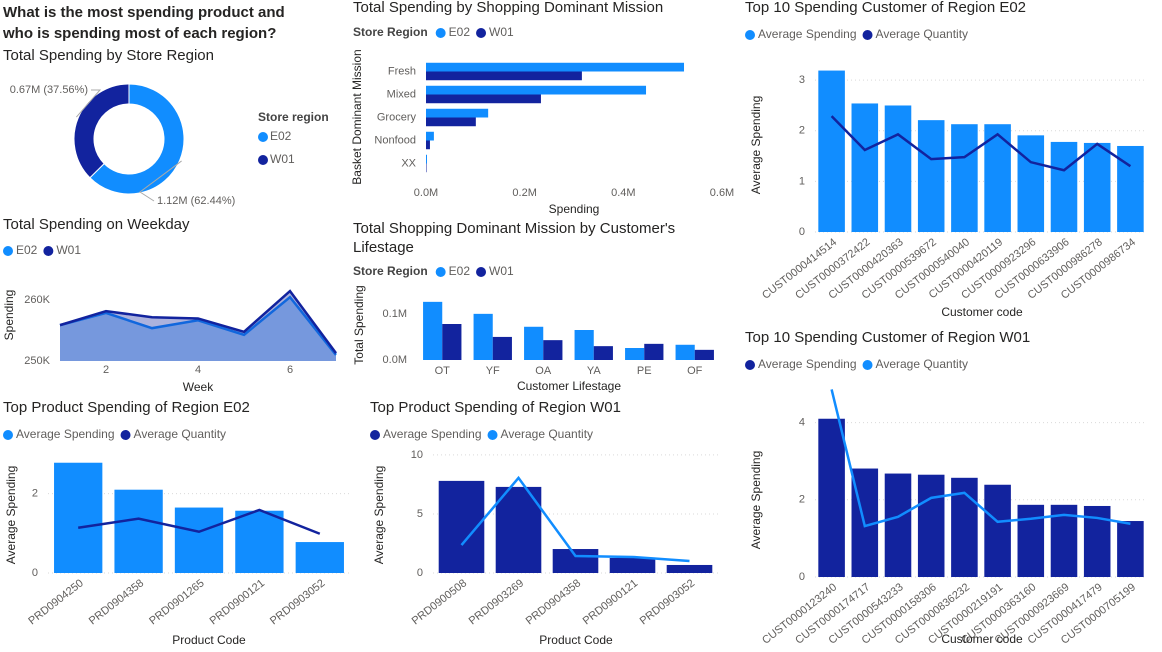  Describe the element at coordinates (237, 602) in the screenshot. I see `x-tick-label: PRD0900121` at that location.